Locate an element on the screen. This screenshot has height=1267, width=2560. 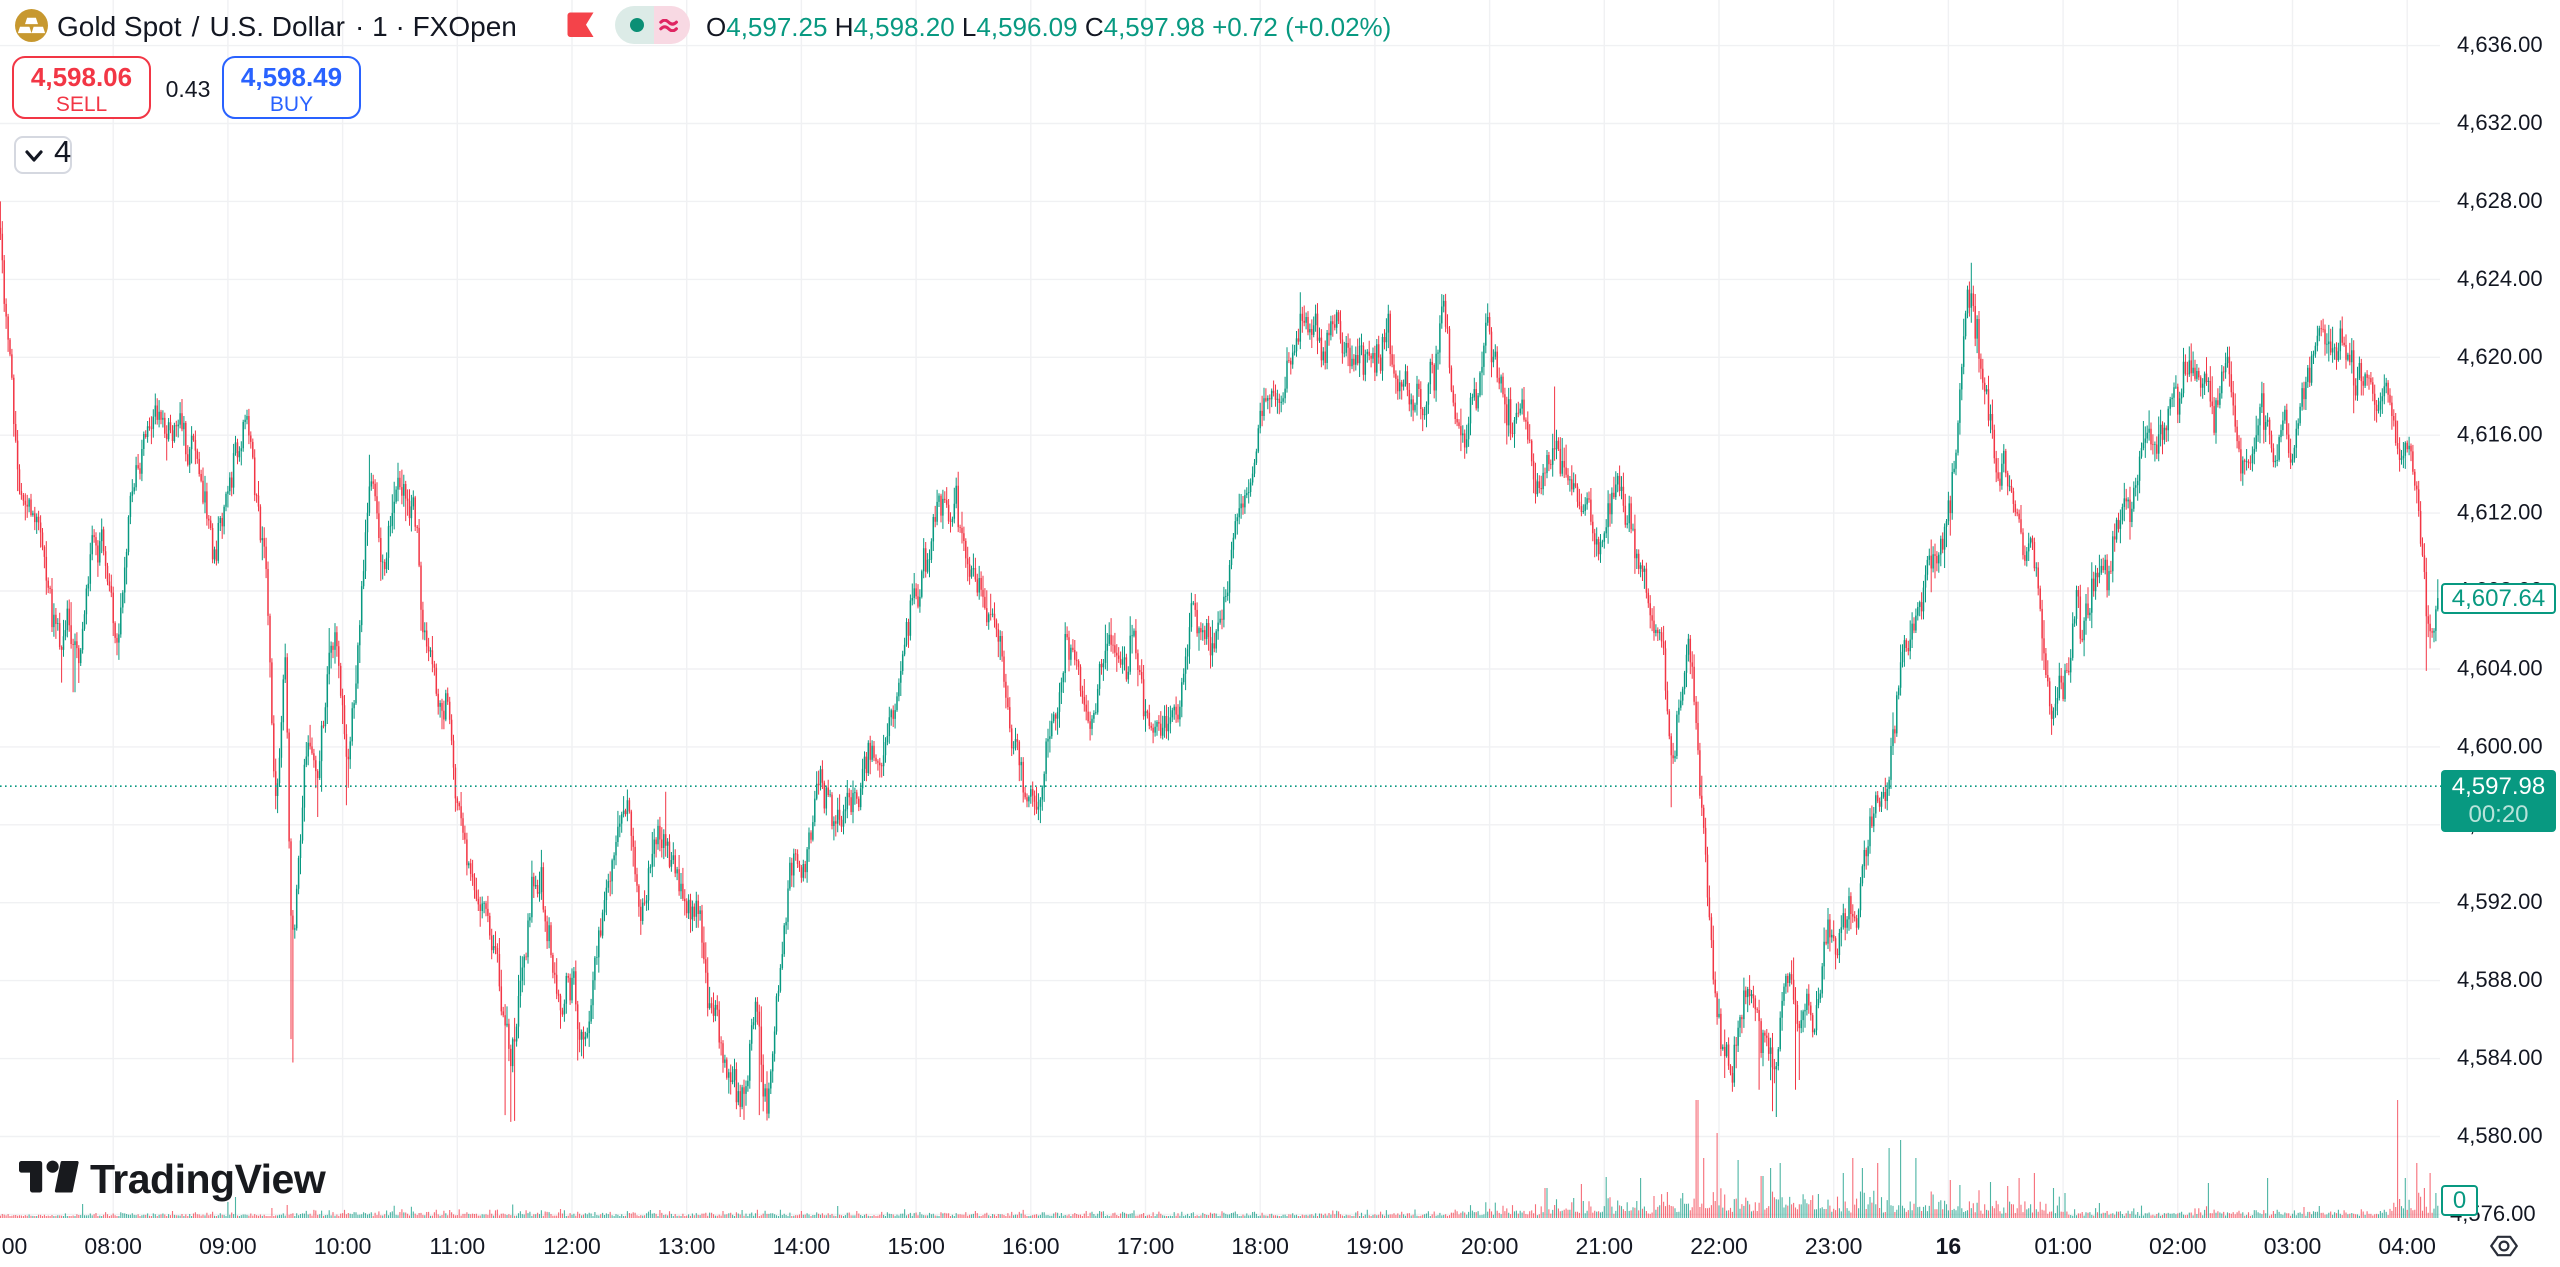
svg-text: 4,600.00 is located at coordinates (2500, 745).